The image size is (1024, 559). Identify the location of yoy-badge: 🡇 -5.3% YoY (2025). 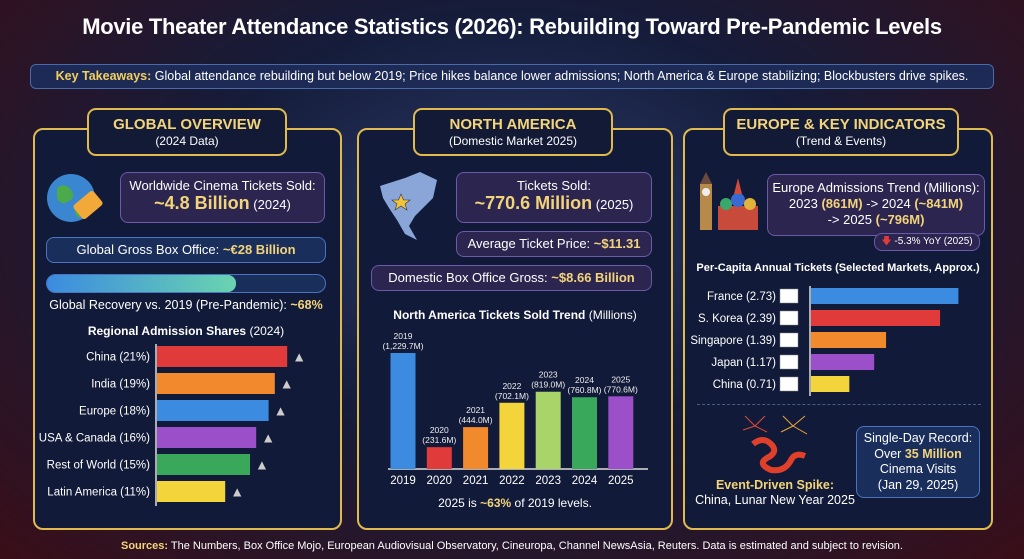
(927, 242).